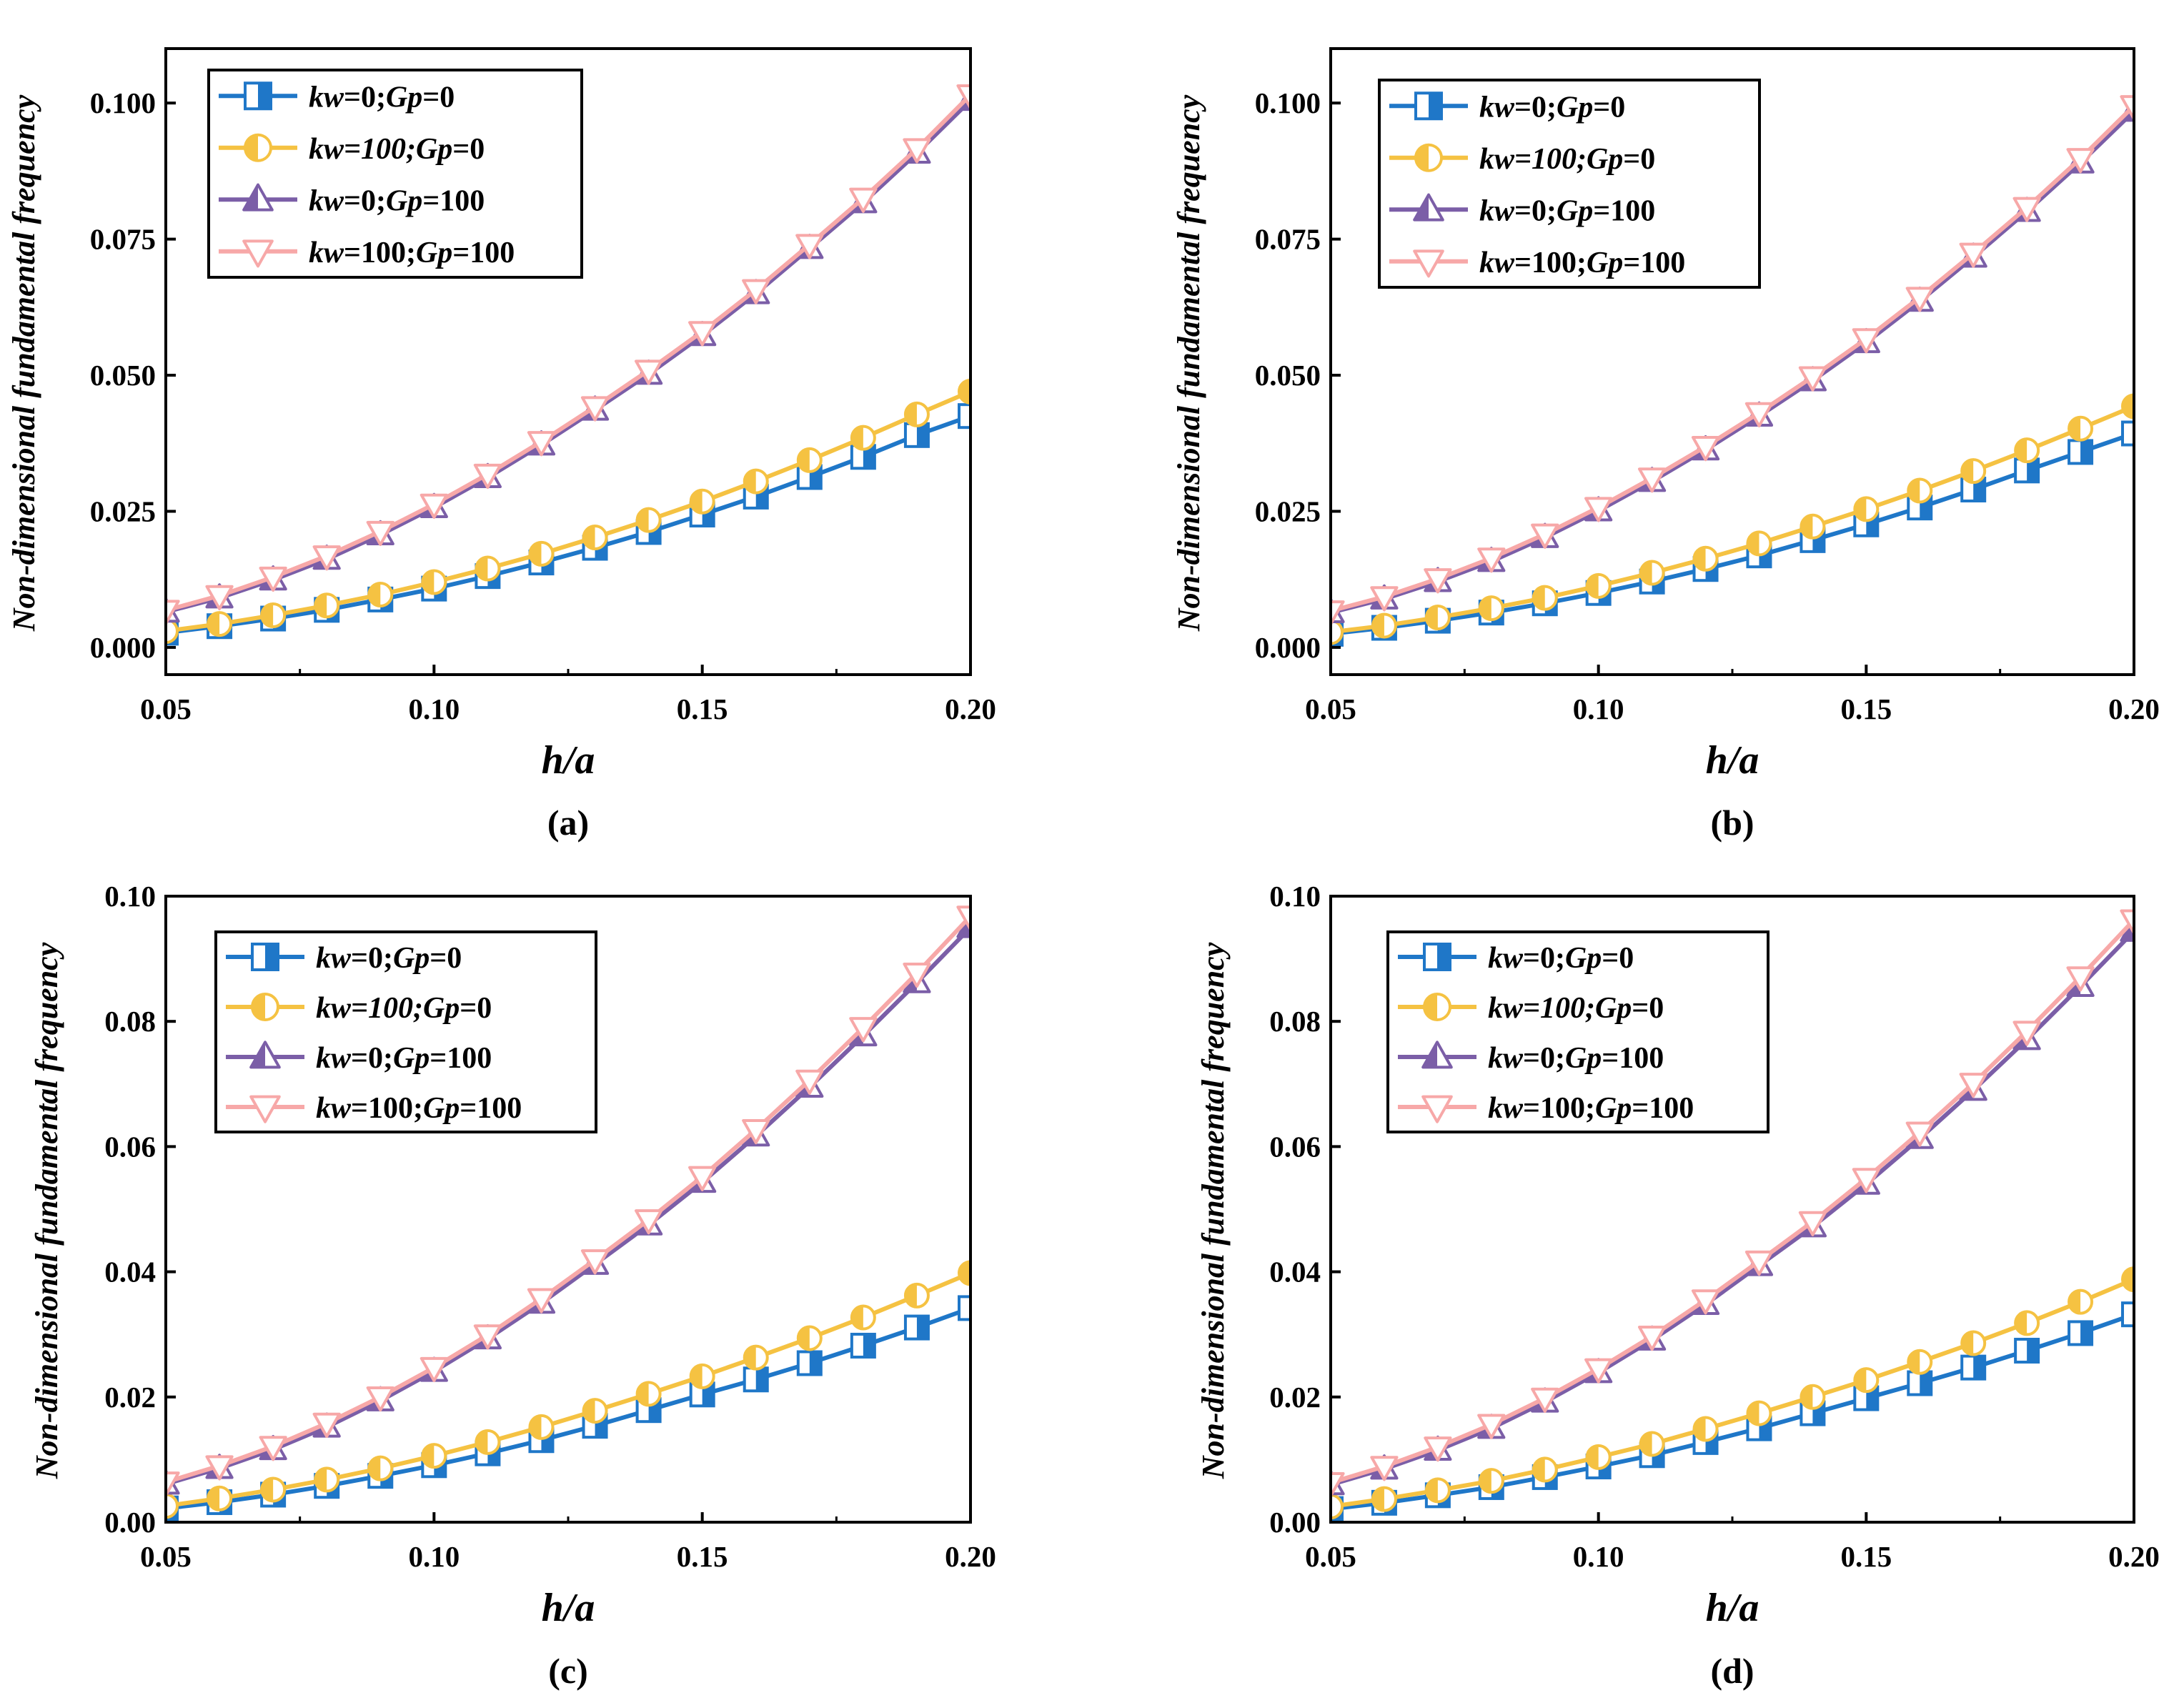  I want to click on x-tick-label: 0.10, so click(434, 1557).